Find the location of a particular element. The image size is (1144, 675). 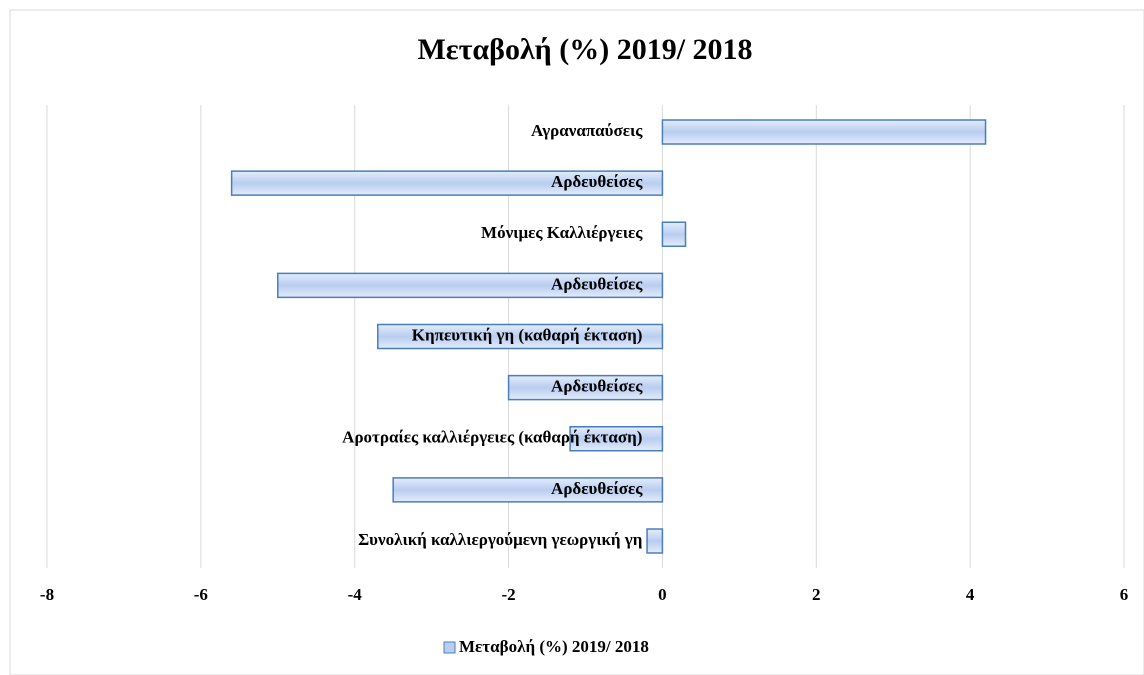

category-label: Κηπευτική γη (καθαρή έκταση) is located at coordinates (527, 334).